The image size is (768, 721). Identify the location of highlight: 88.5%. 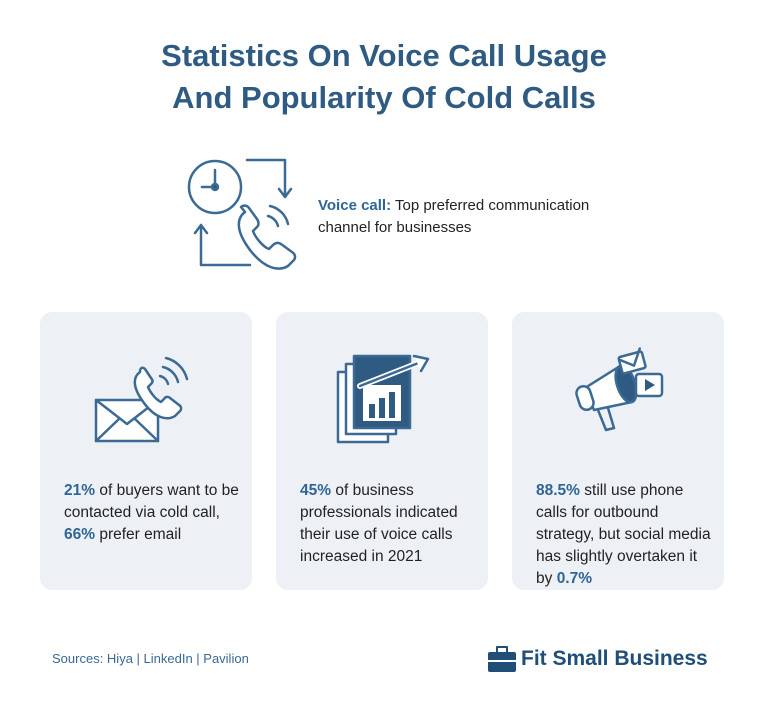
(558, 490).